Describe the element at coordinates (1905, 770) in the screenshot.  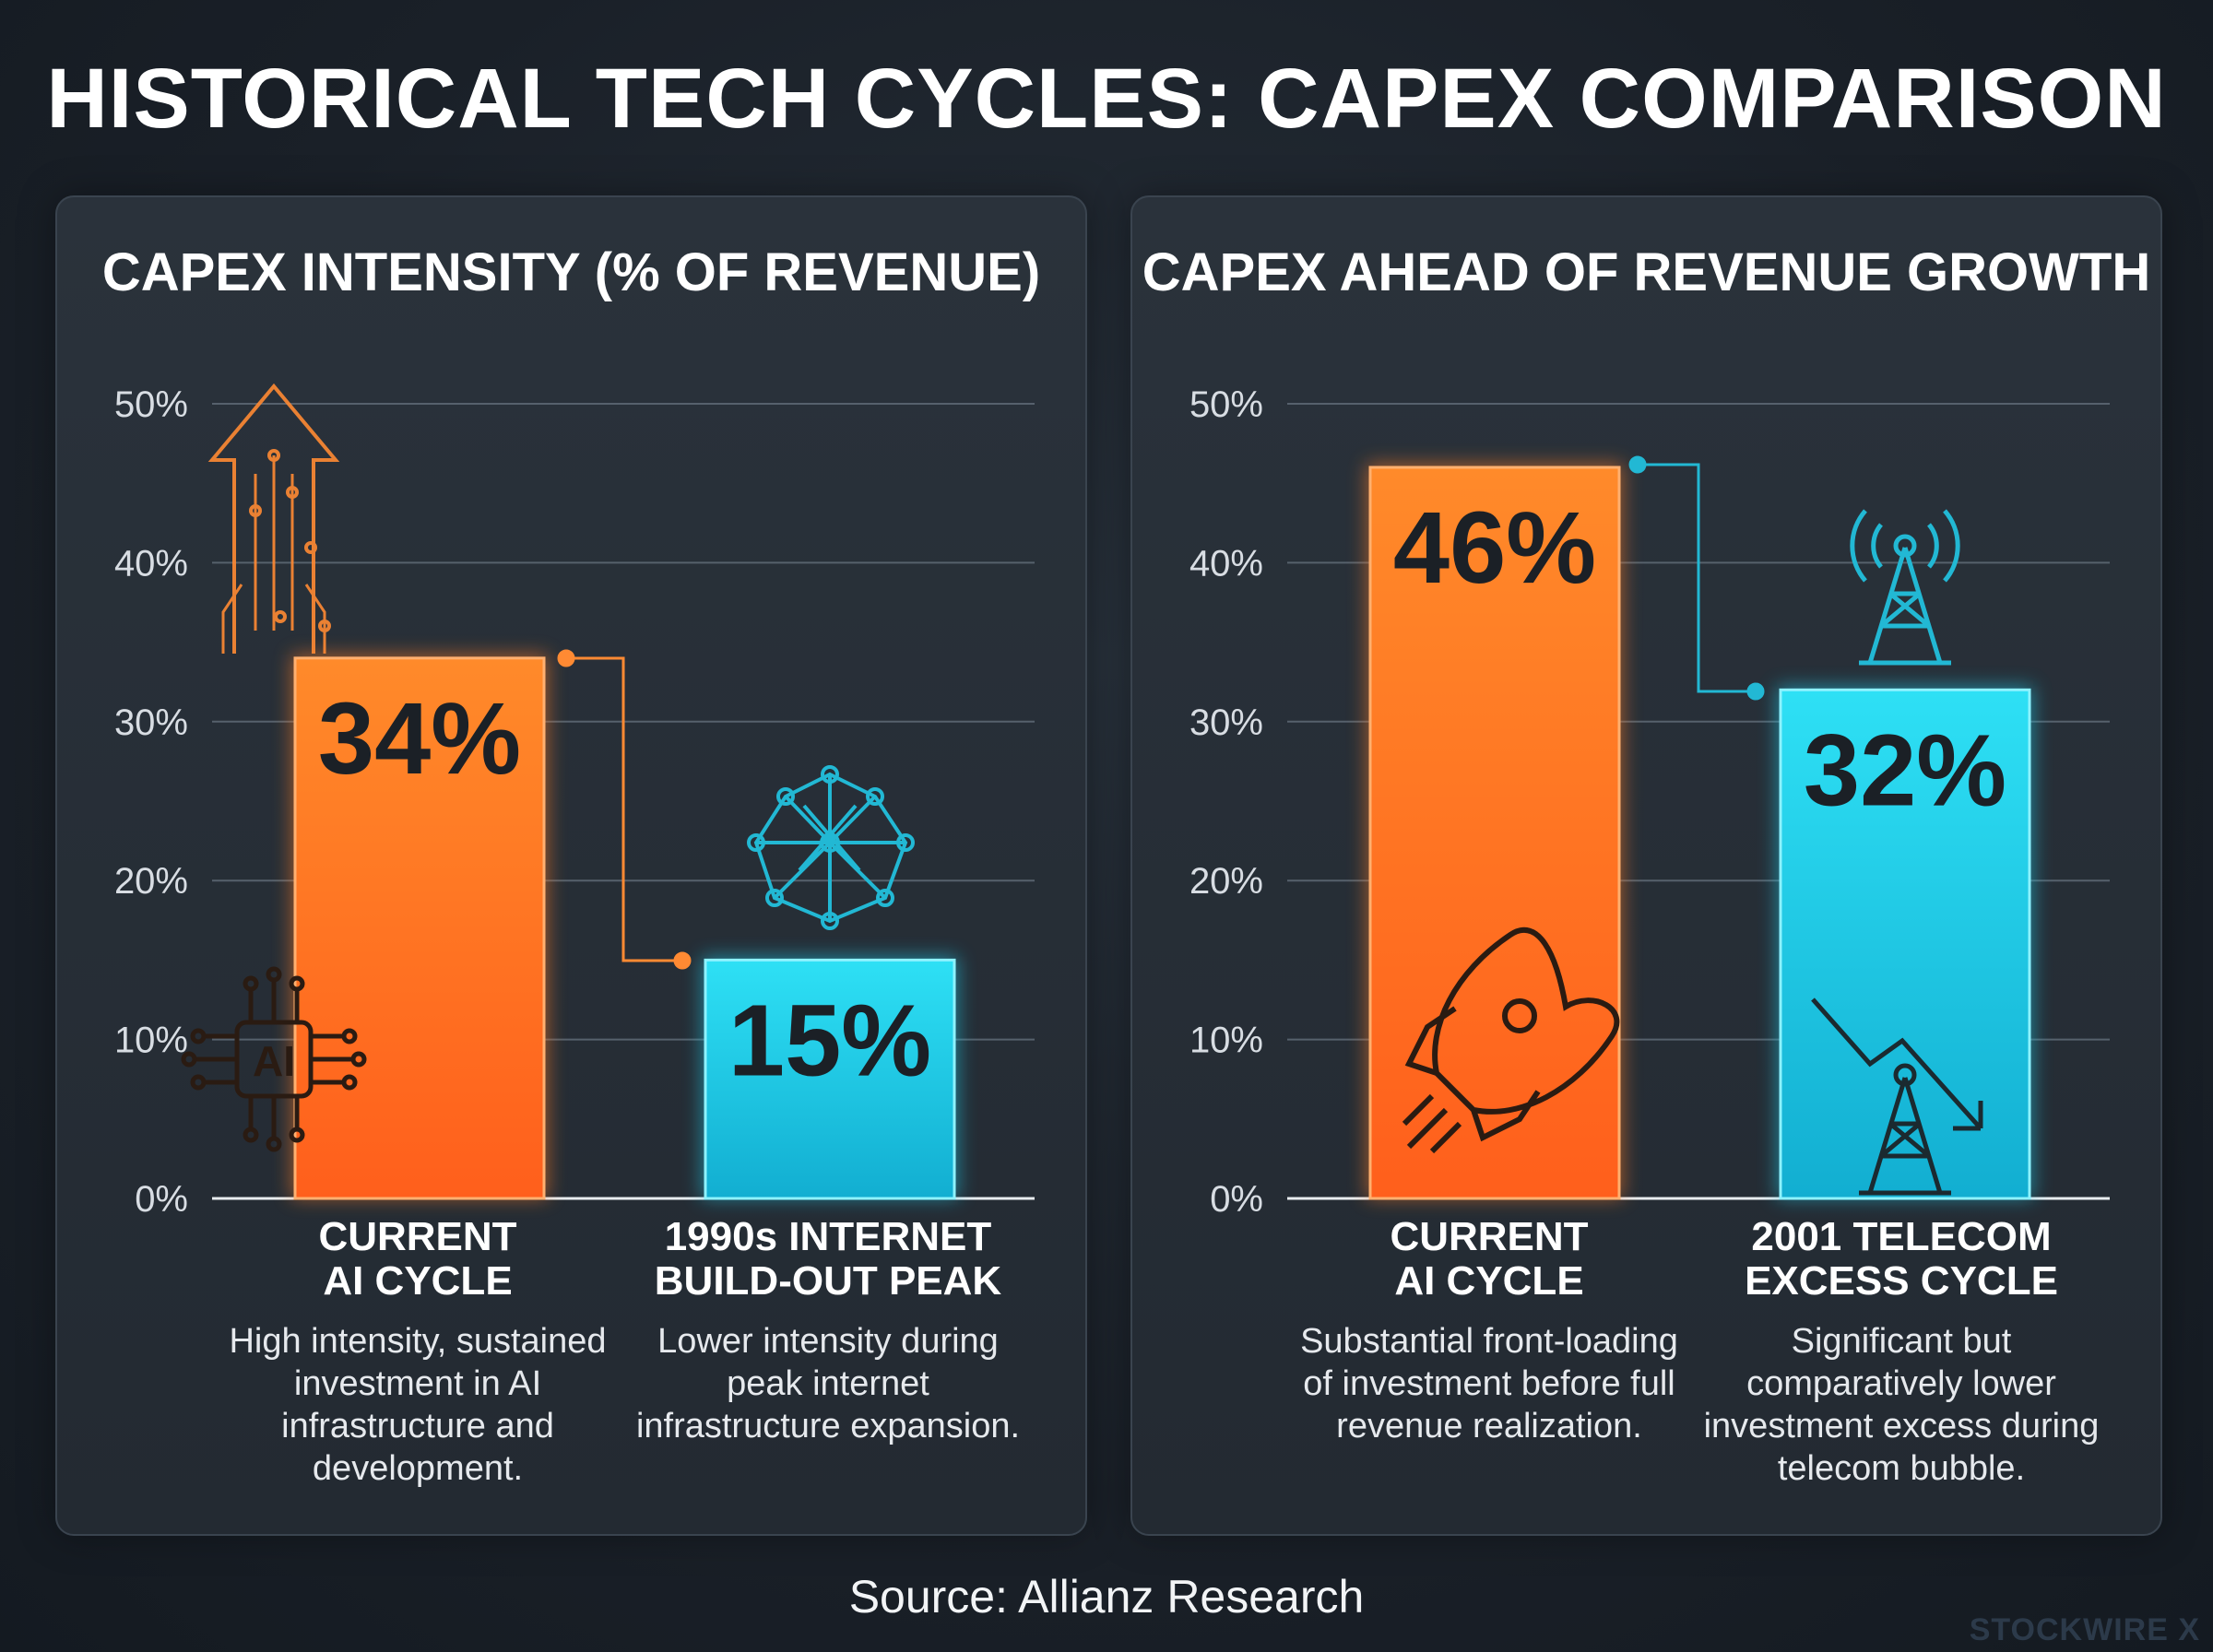
I see `bar-value-label: 32%` at that location.